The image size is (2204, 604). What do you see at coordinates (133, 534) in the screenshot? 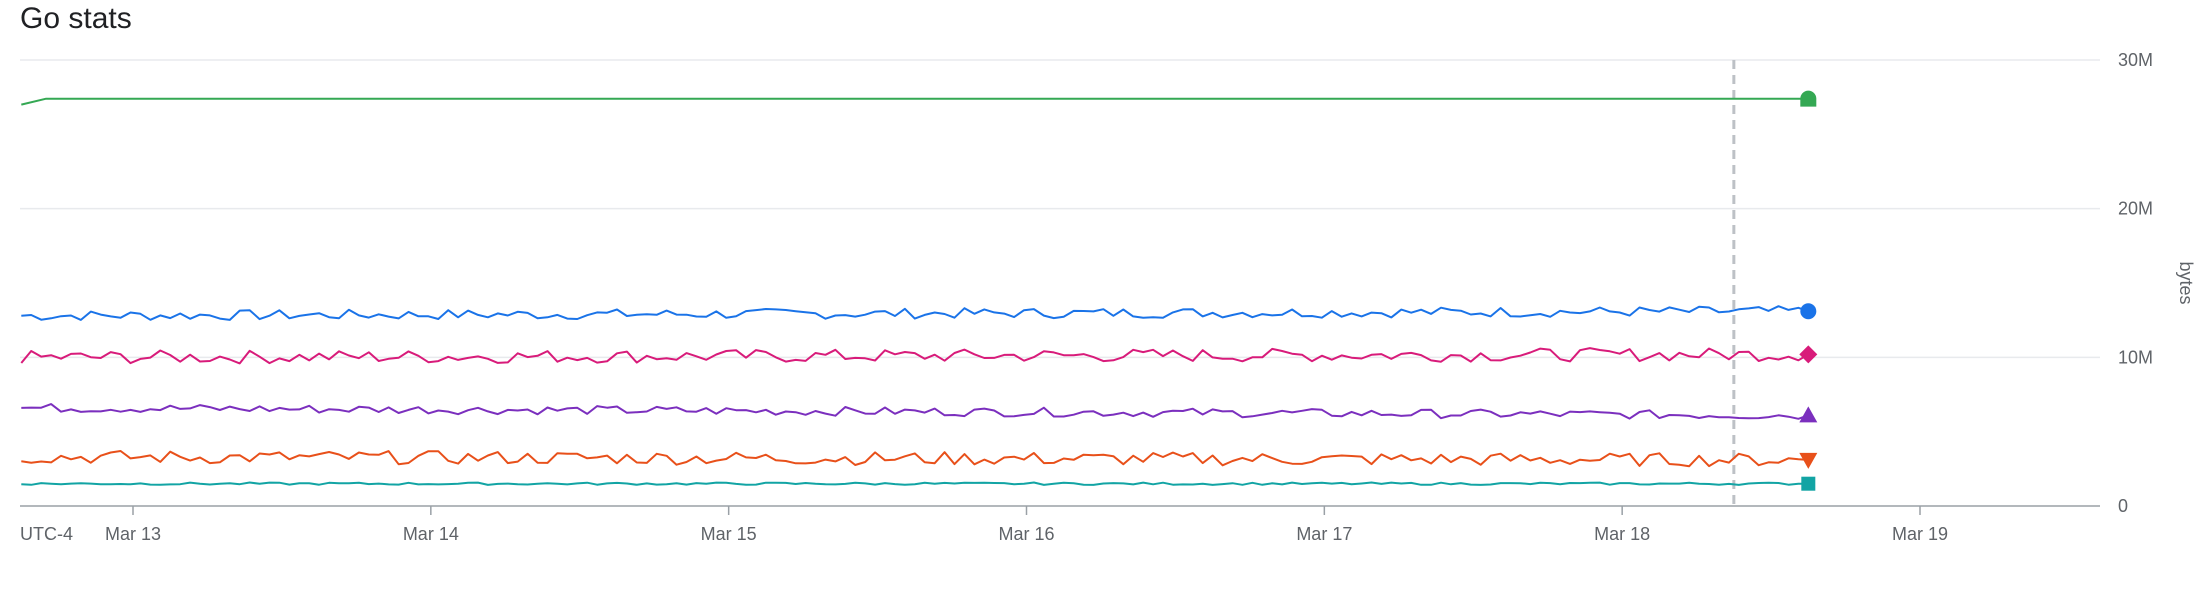
I see `x-tick-label: Mar 13` at bounding box center [133, 534].